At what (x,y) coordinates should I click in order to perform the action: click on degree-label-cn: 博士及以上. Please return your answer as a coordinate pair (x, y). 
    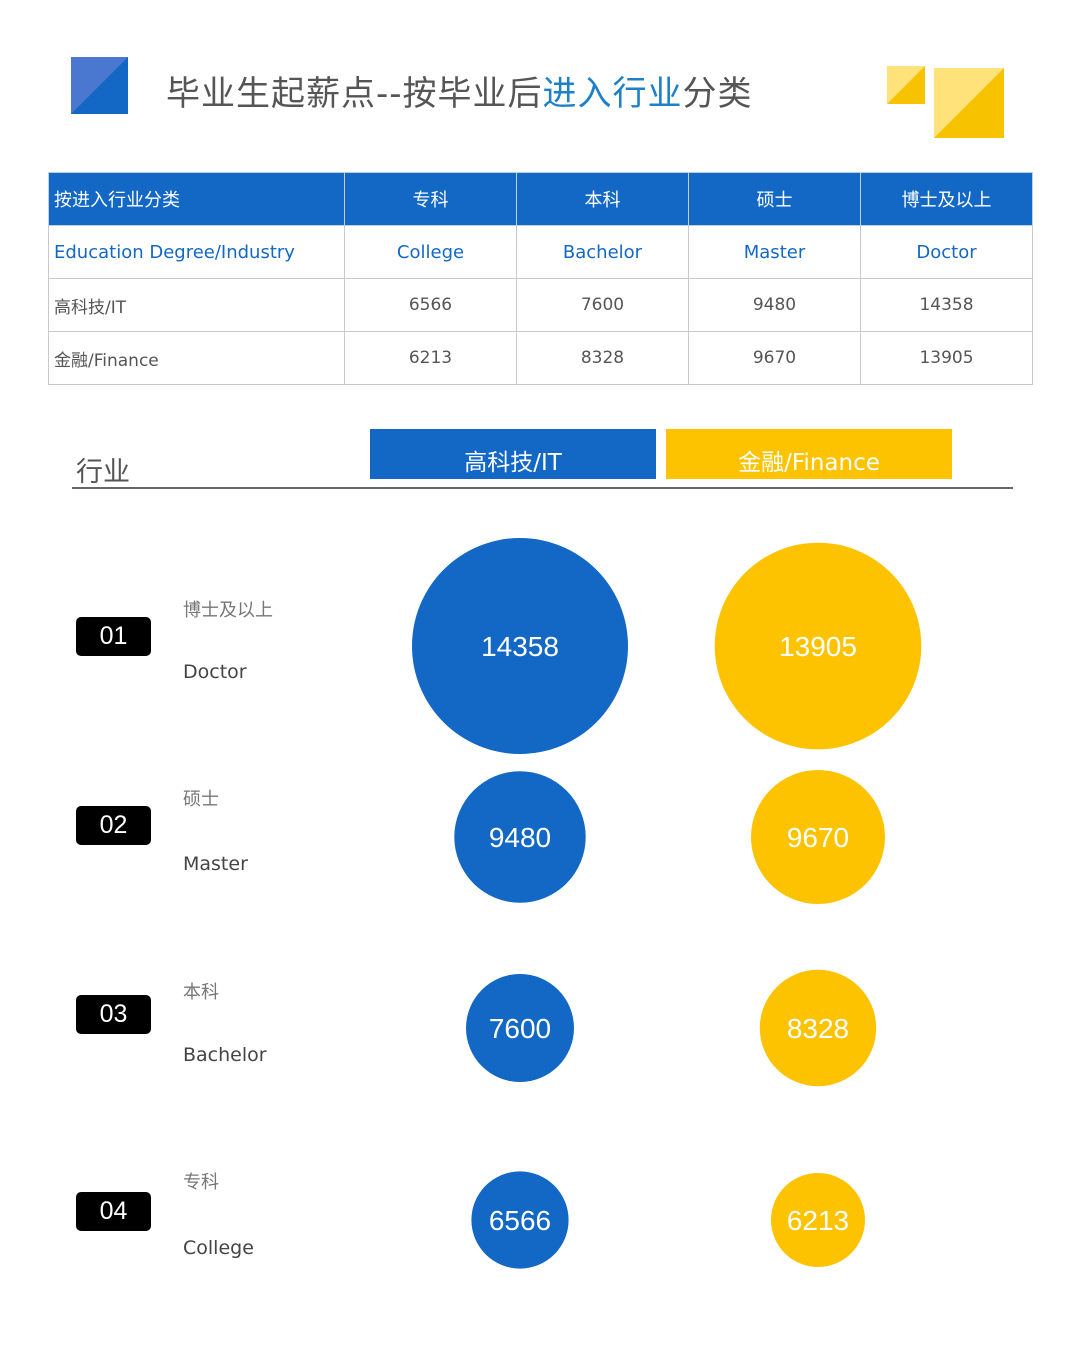
    Looking at the image, I should click on (228, 610).